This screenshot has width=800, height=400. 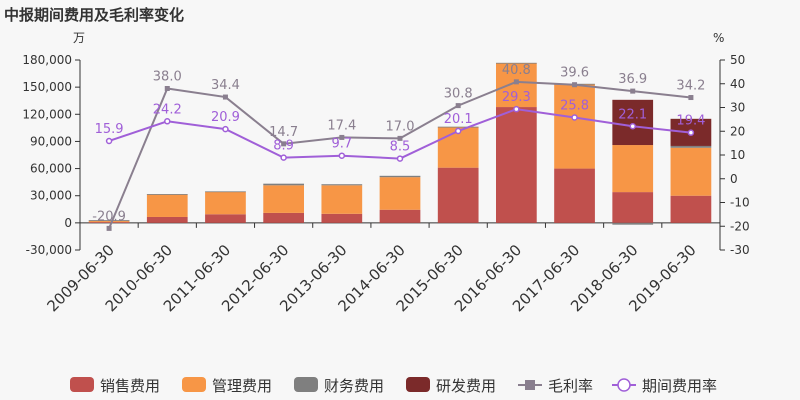 What do you see at coordinates (51, 169) in the screenshot?
I see `left-tick-label: 60,000` at bounding box center [51, 169].